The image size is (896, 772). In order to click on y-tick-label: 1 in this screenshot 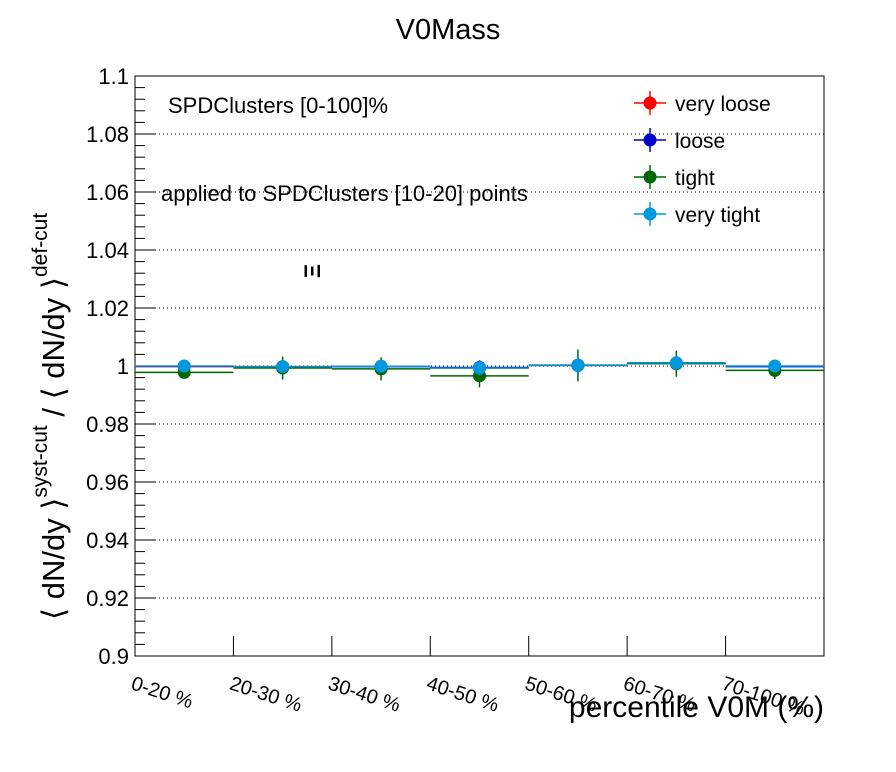, I will do `click(123, 366)`.